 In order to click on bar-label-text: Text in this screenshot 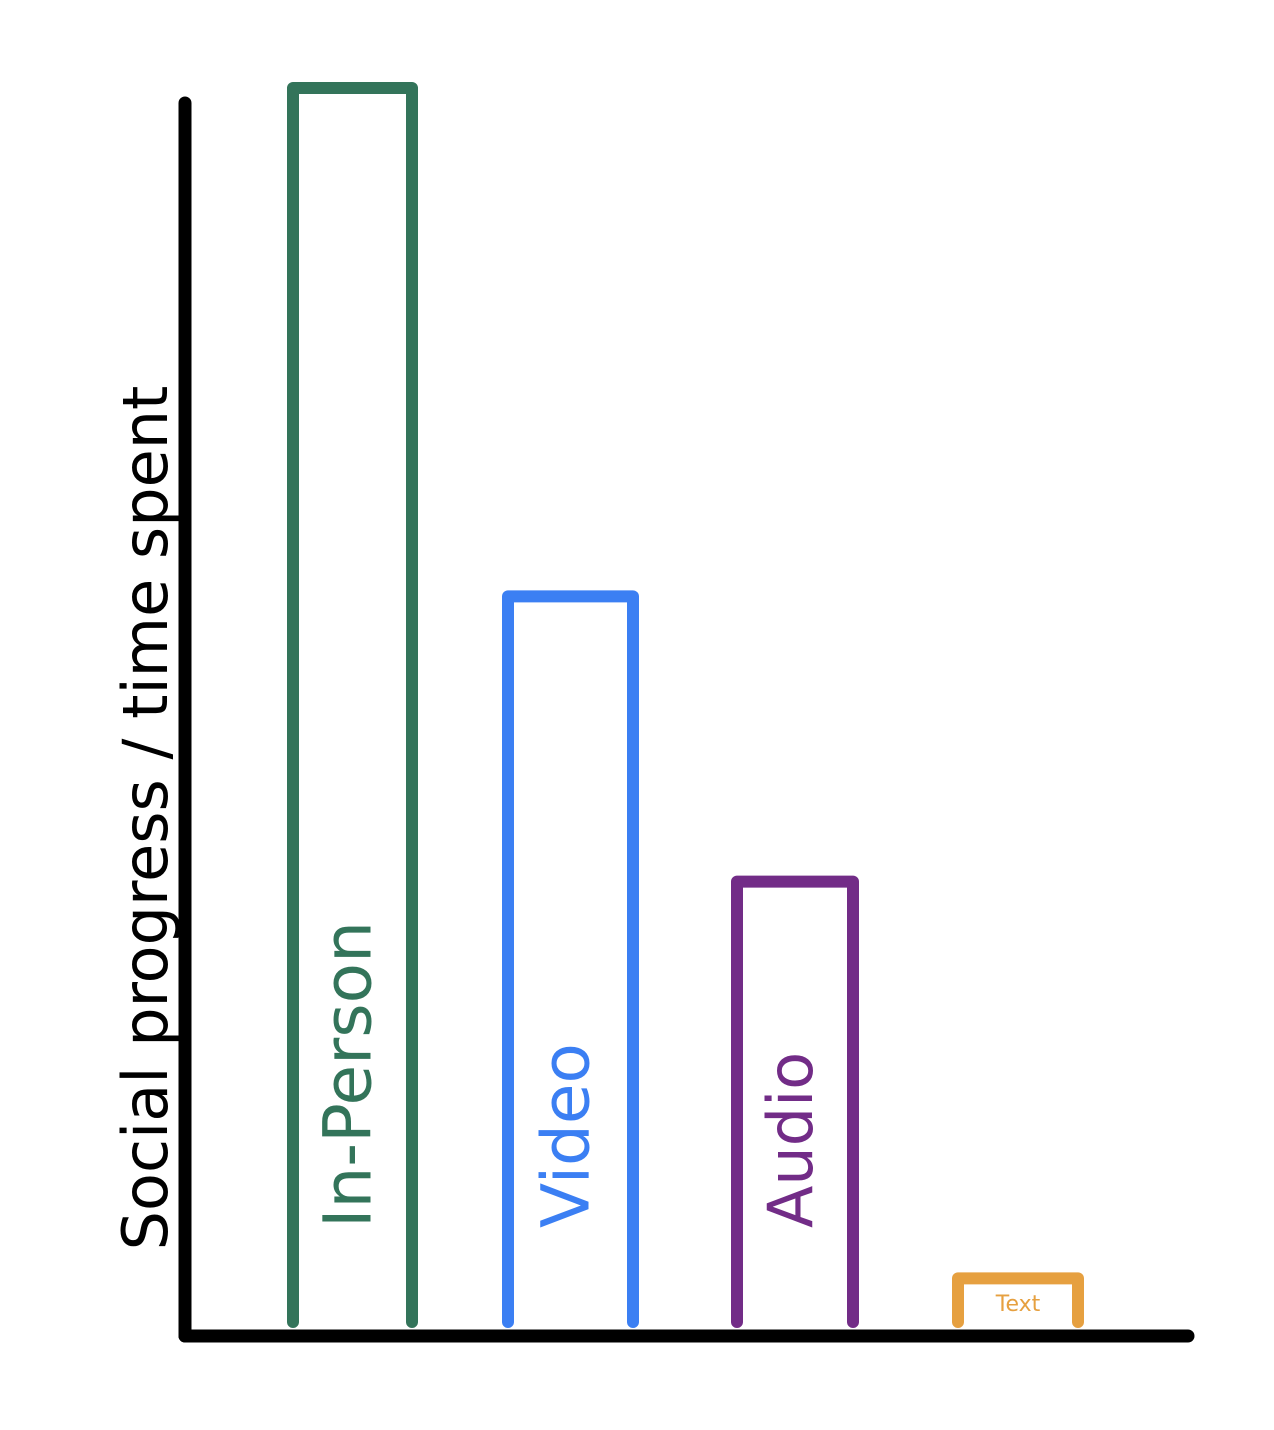, I will do `click(1018, 1304)`.